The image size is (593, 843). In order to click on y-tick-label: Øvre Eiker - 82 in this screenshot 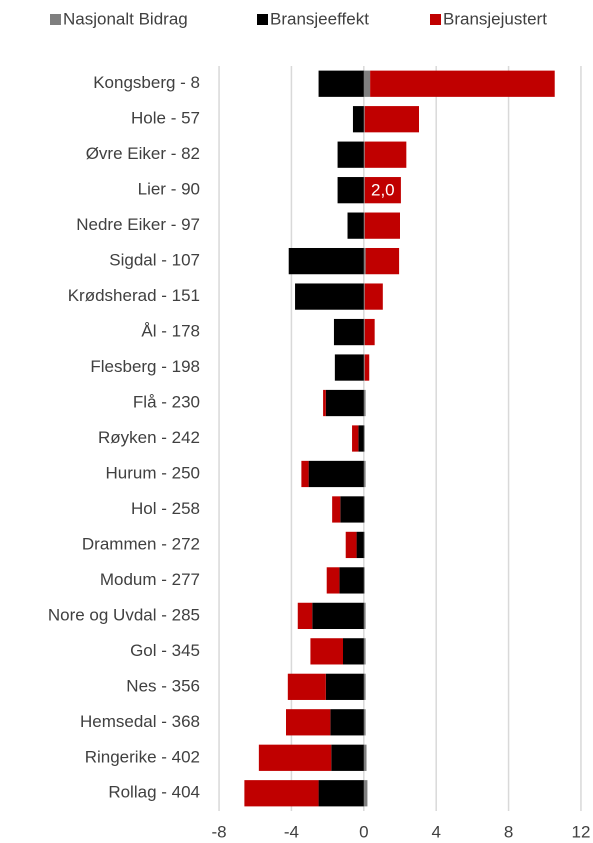, I will do `click(143, 153)`.